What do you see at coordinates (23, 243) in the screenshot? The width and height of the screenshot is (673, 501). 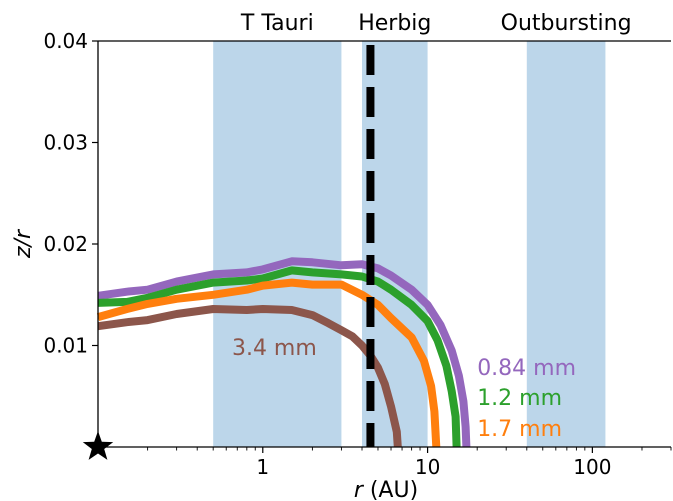 I see `y-axis-label: z/r` at bounding box center [23, 243].